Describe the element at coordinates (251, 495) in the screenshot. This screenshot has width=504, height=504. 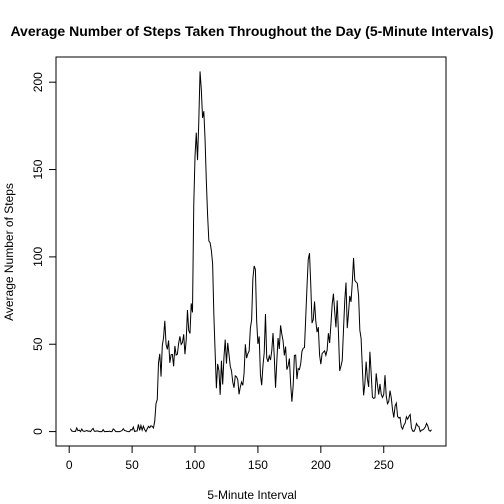
I see `x-axis-label: 5-Minute Interval` at that location.